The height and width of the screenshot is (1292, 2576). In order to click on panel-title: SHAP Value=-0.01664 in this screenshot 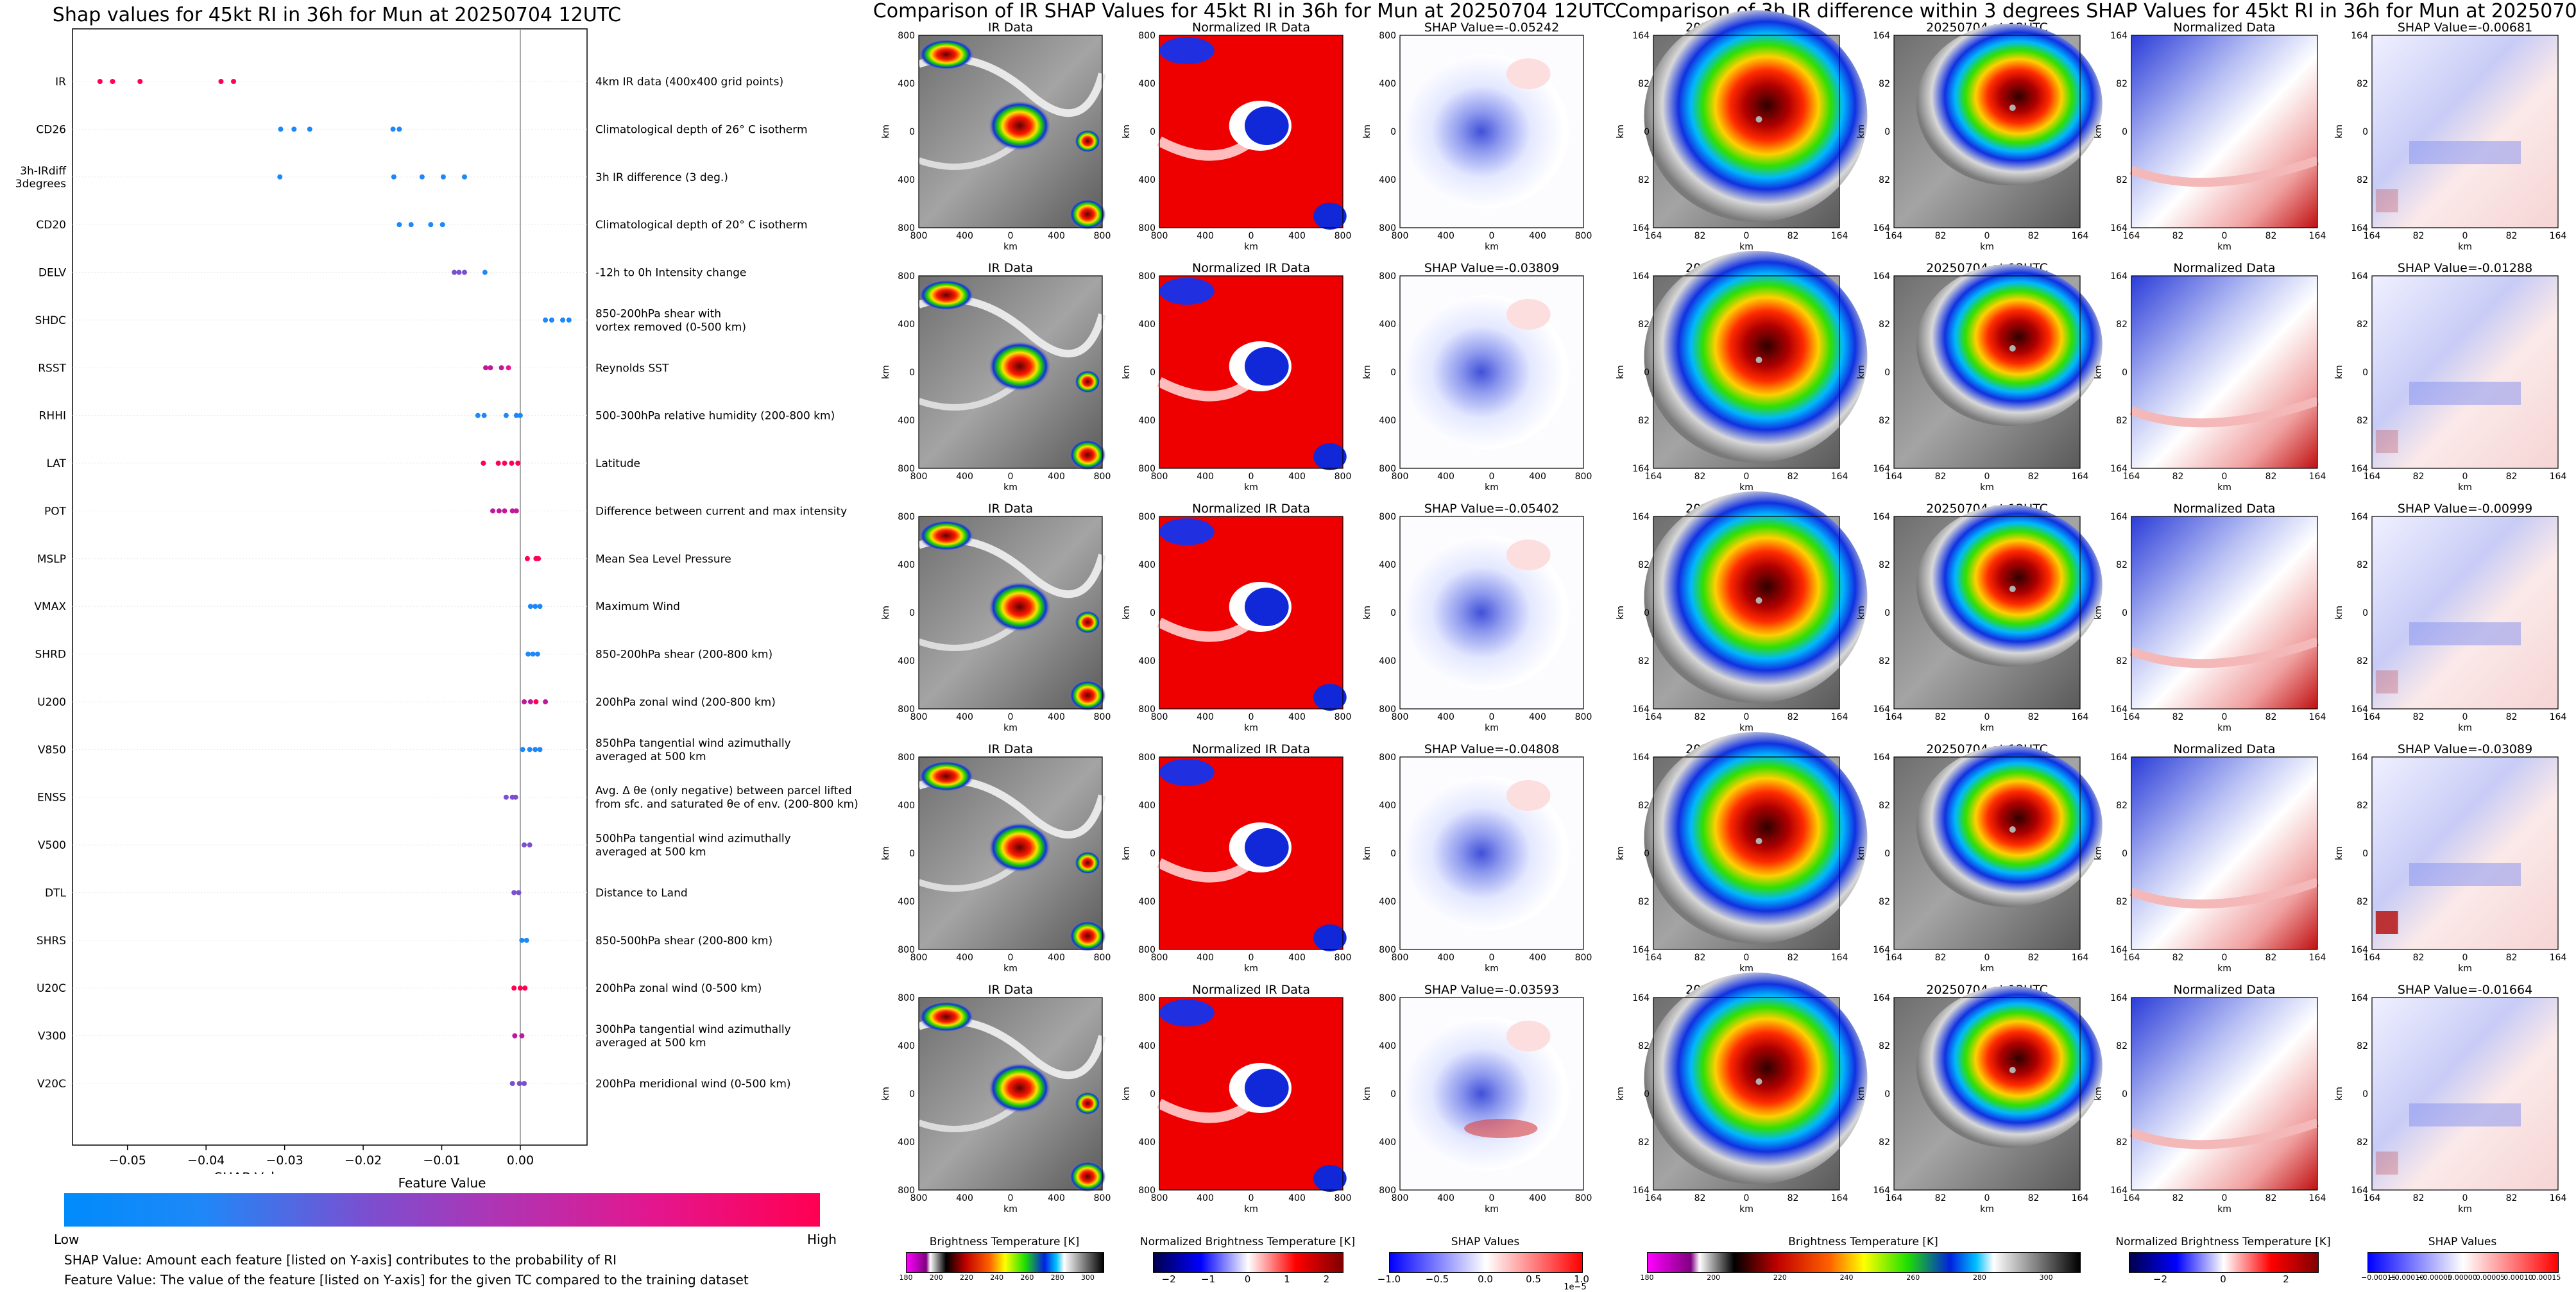, I will do `click(2465, 990)`.